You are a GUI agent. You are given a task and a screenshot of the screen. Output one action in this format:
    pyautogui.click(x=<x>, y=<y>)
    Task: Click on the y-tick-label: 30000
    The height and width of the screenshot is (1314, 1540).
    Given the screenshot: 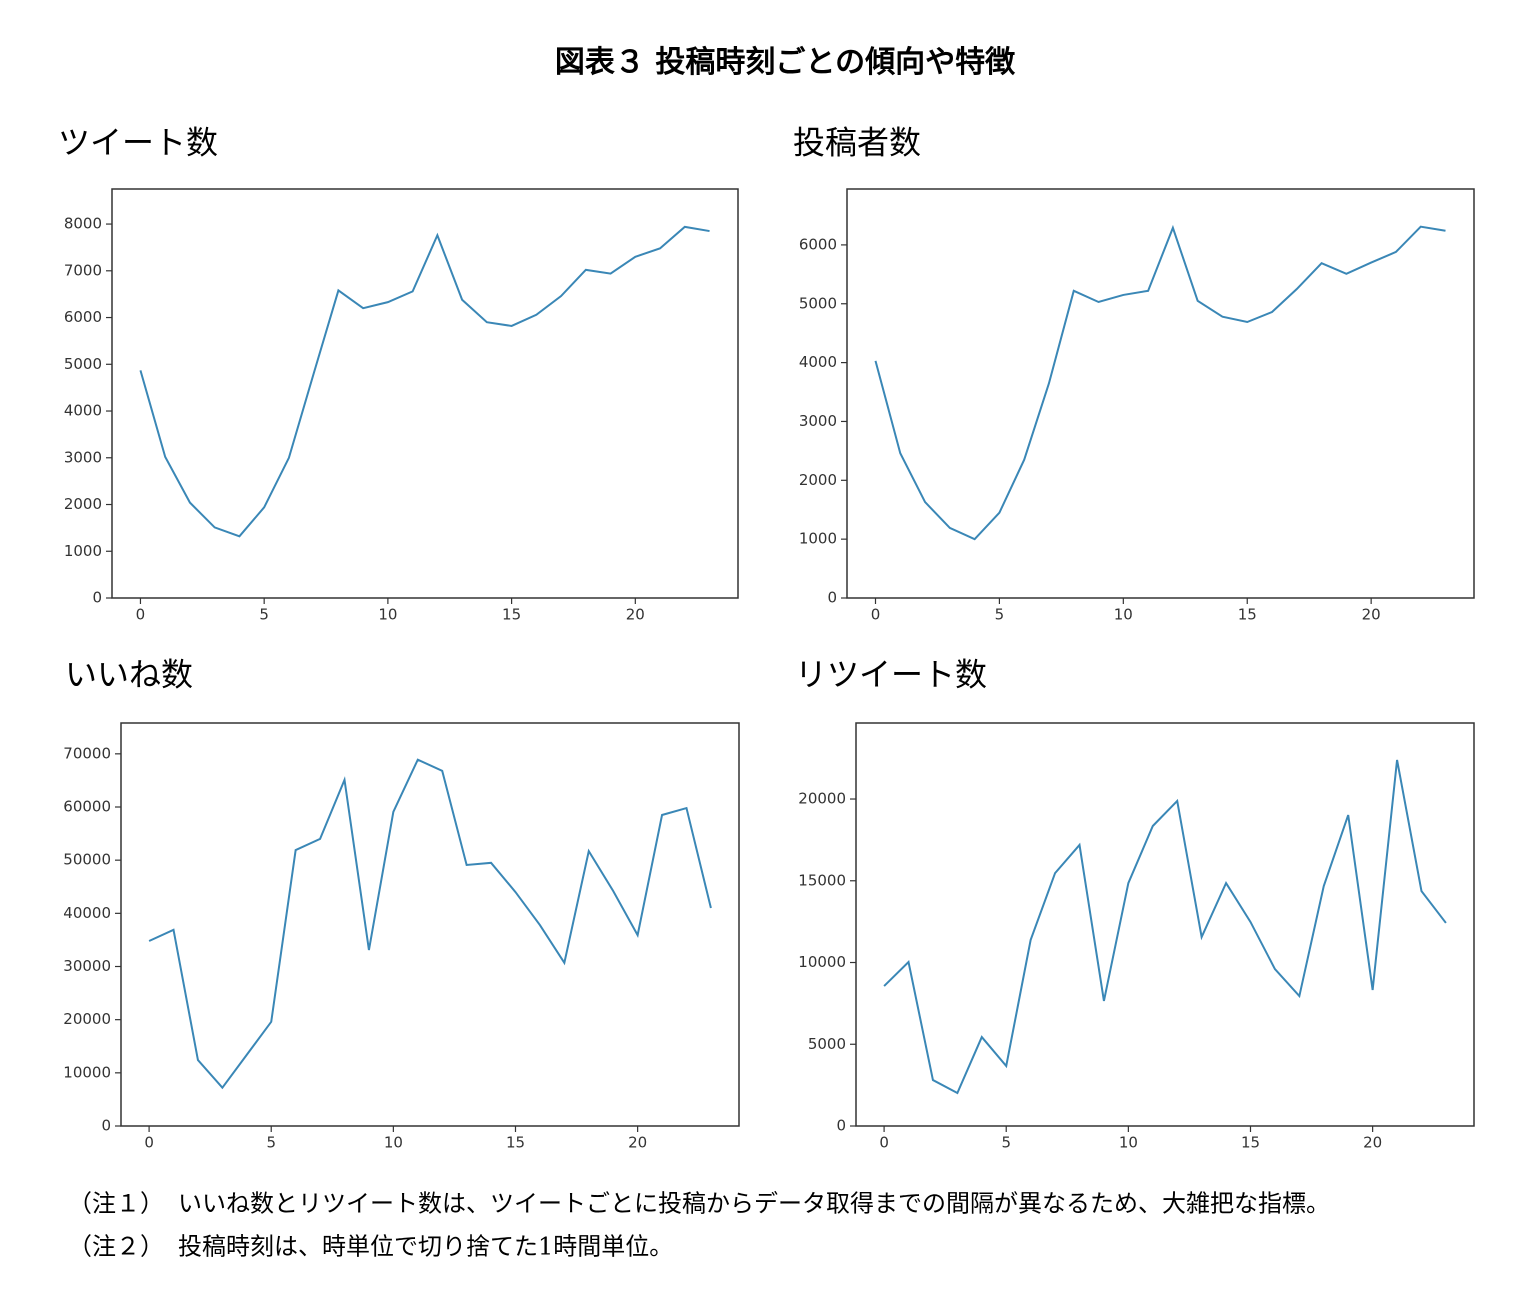 What is the action you would take?
    pyautogui.click(x=87, y=966)
    